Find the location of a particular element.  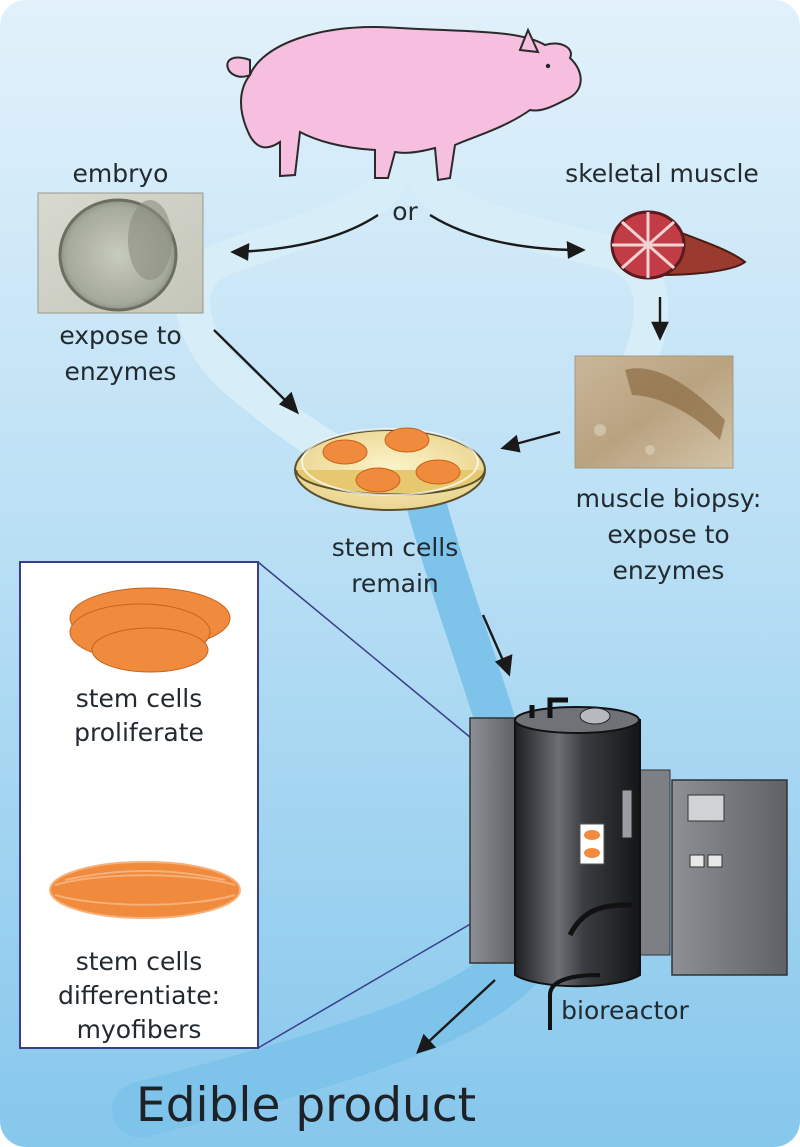

label-biopsy-line1: muscle biopsy: is located at coordinates (668, 498).